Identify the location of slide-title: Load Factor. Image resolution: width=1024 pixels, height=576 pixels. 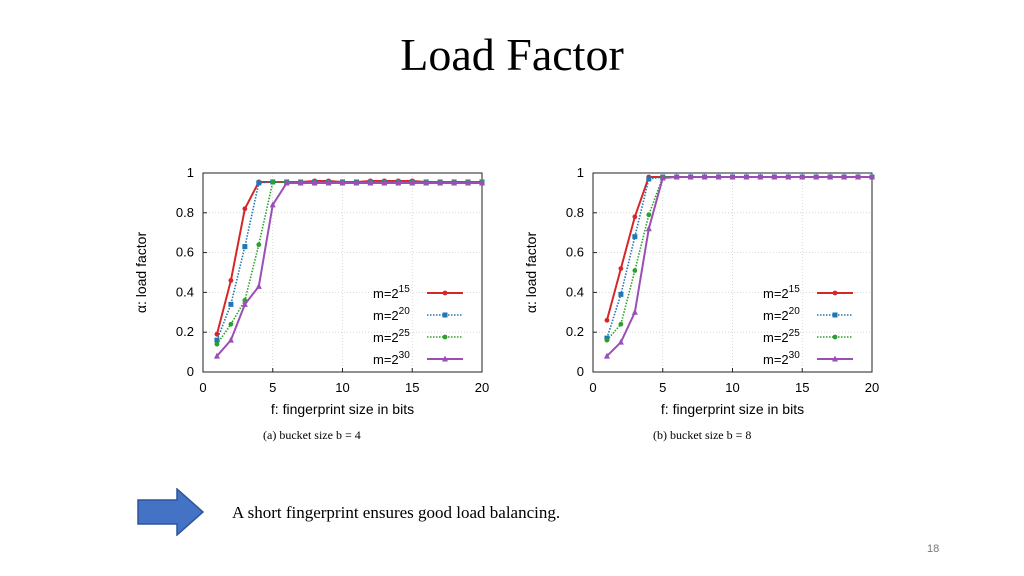
(512, 54).